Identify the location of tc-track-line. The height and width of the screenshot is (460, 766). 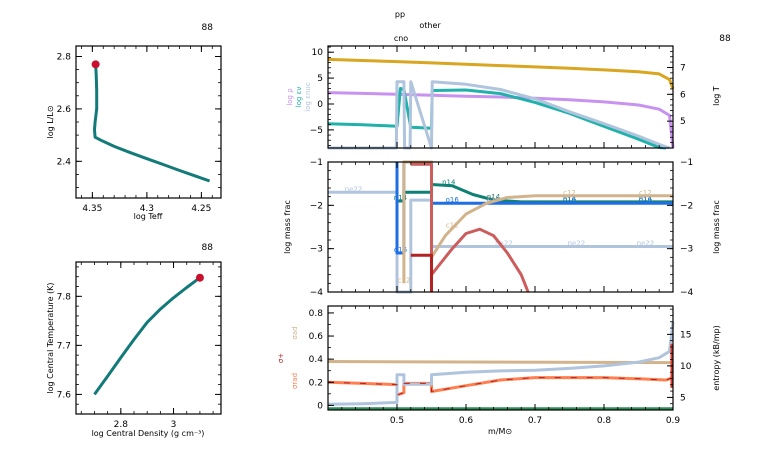
(147, 336).